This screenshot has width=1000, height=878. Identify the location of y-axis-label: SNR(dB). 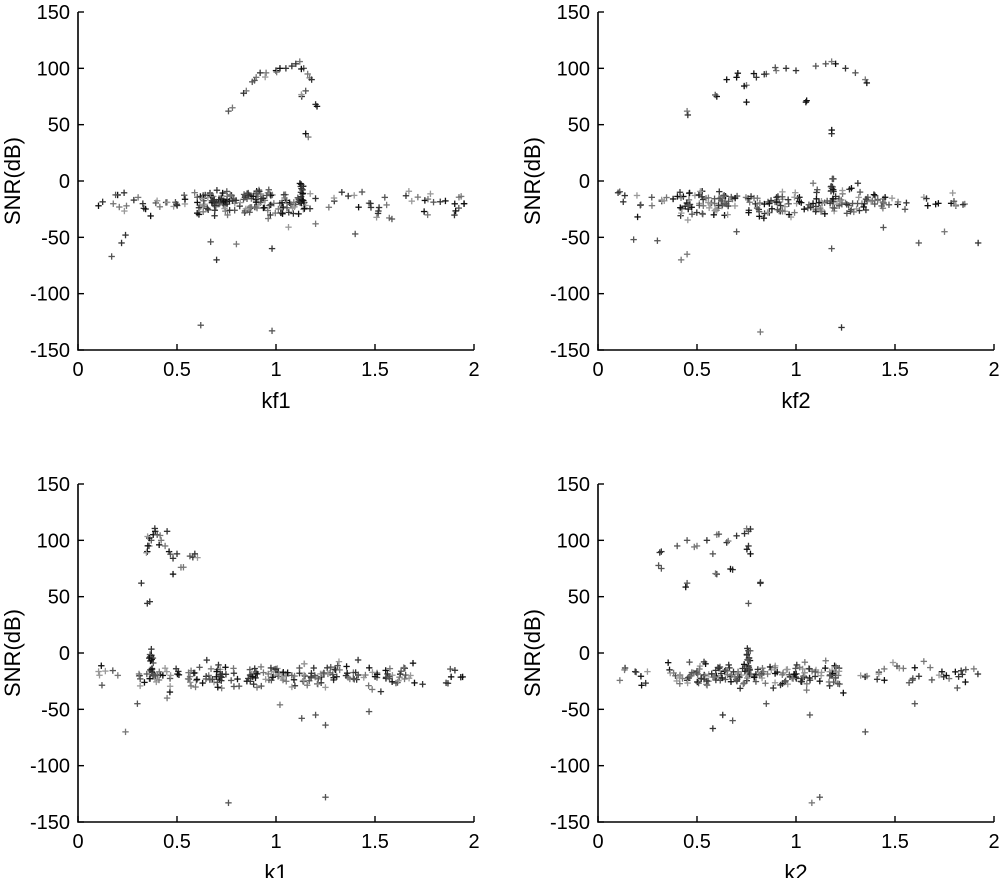
(12, 653).